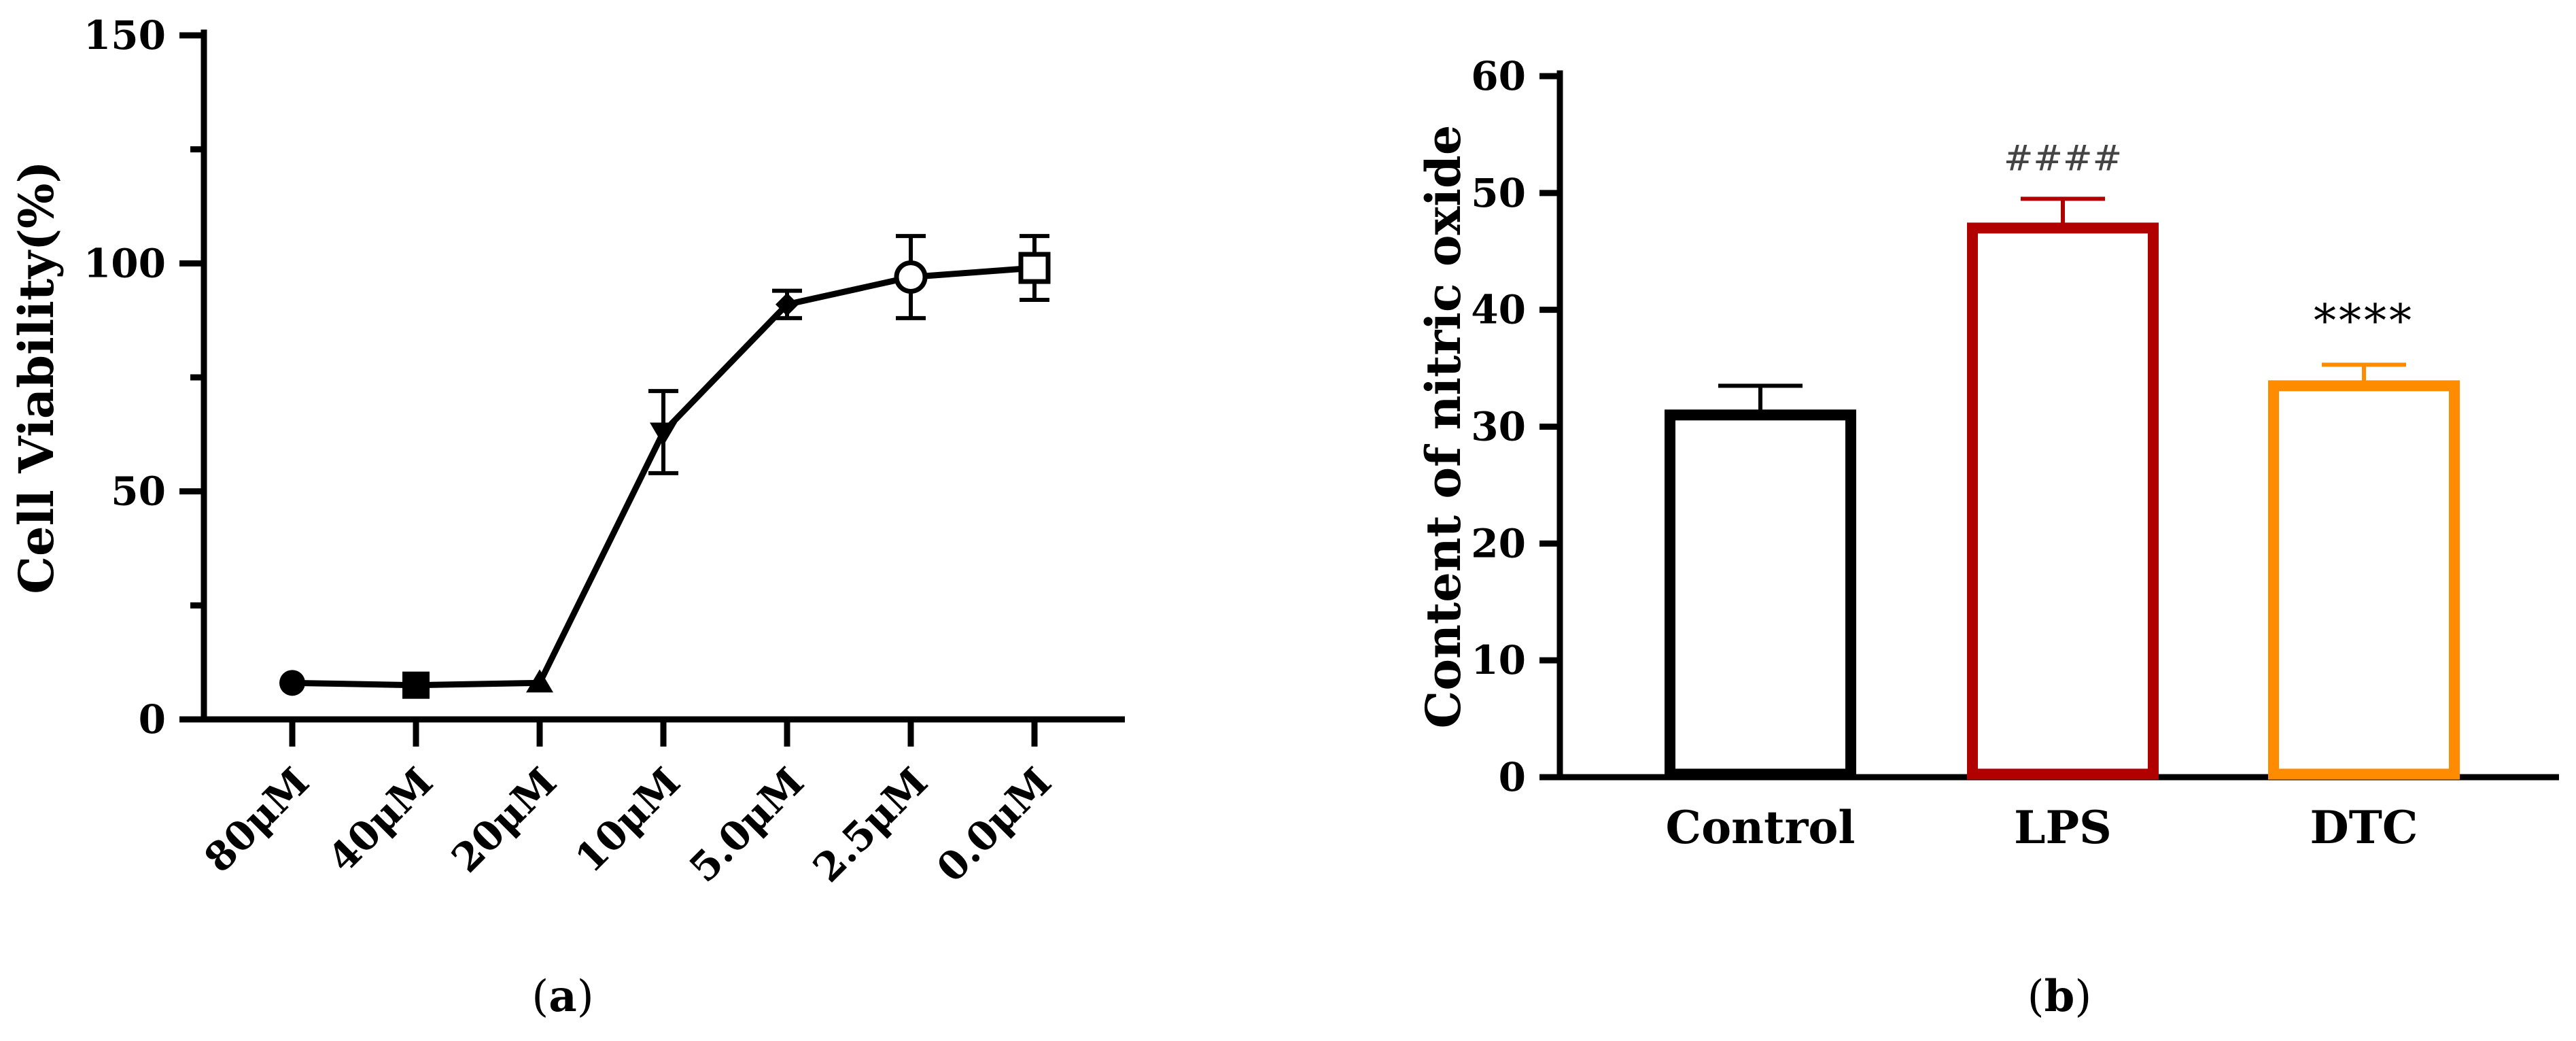 This screenshot has height=1041, width=2576. What do you see at coordinates (1498, 427) in the screenshot?
I see `y-tick-label: 30` at bounding box center [1498, 427].